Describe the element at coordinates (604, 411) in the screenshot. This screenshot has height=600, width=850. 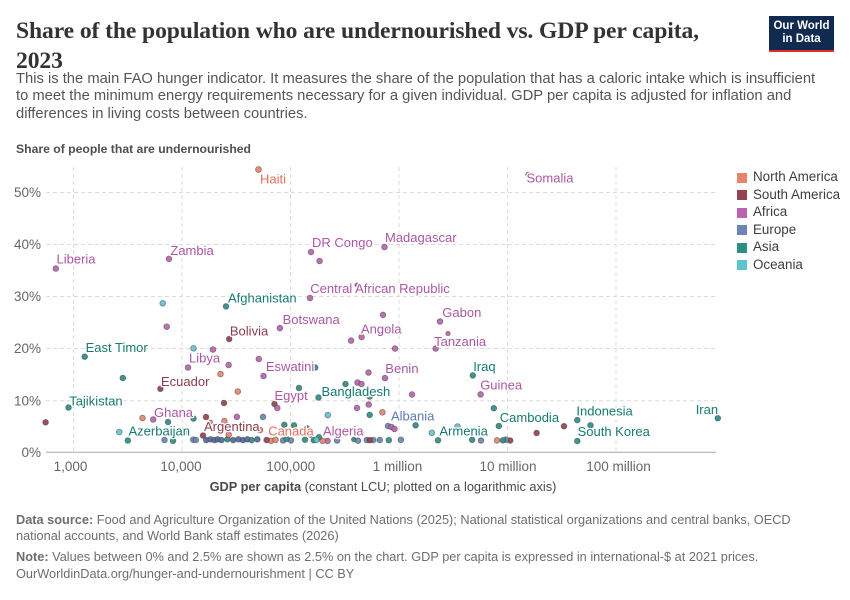
I see `svg-text: Indonesia` at that location.